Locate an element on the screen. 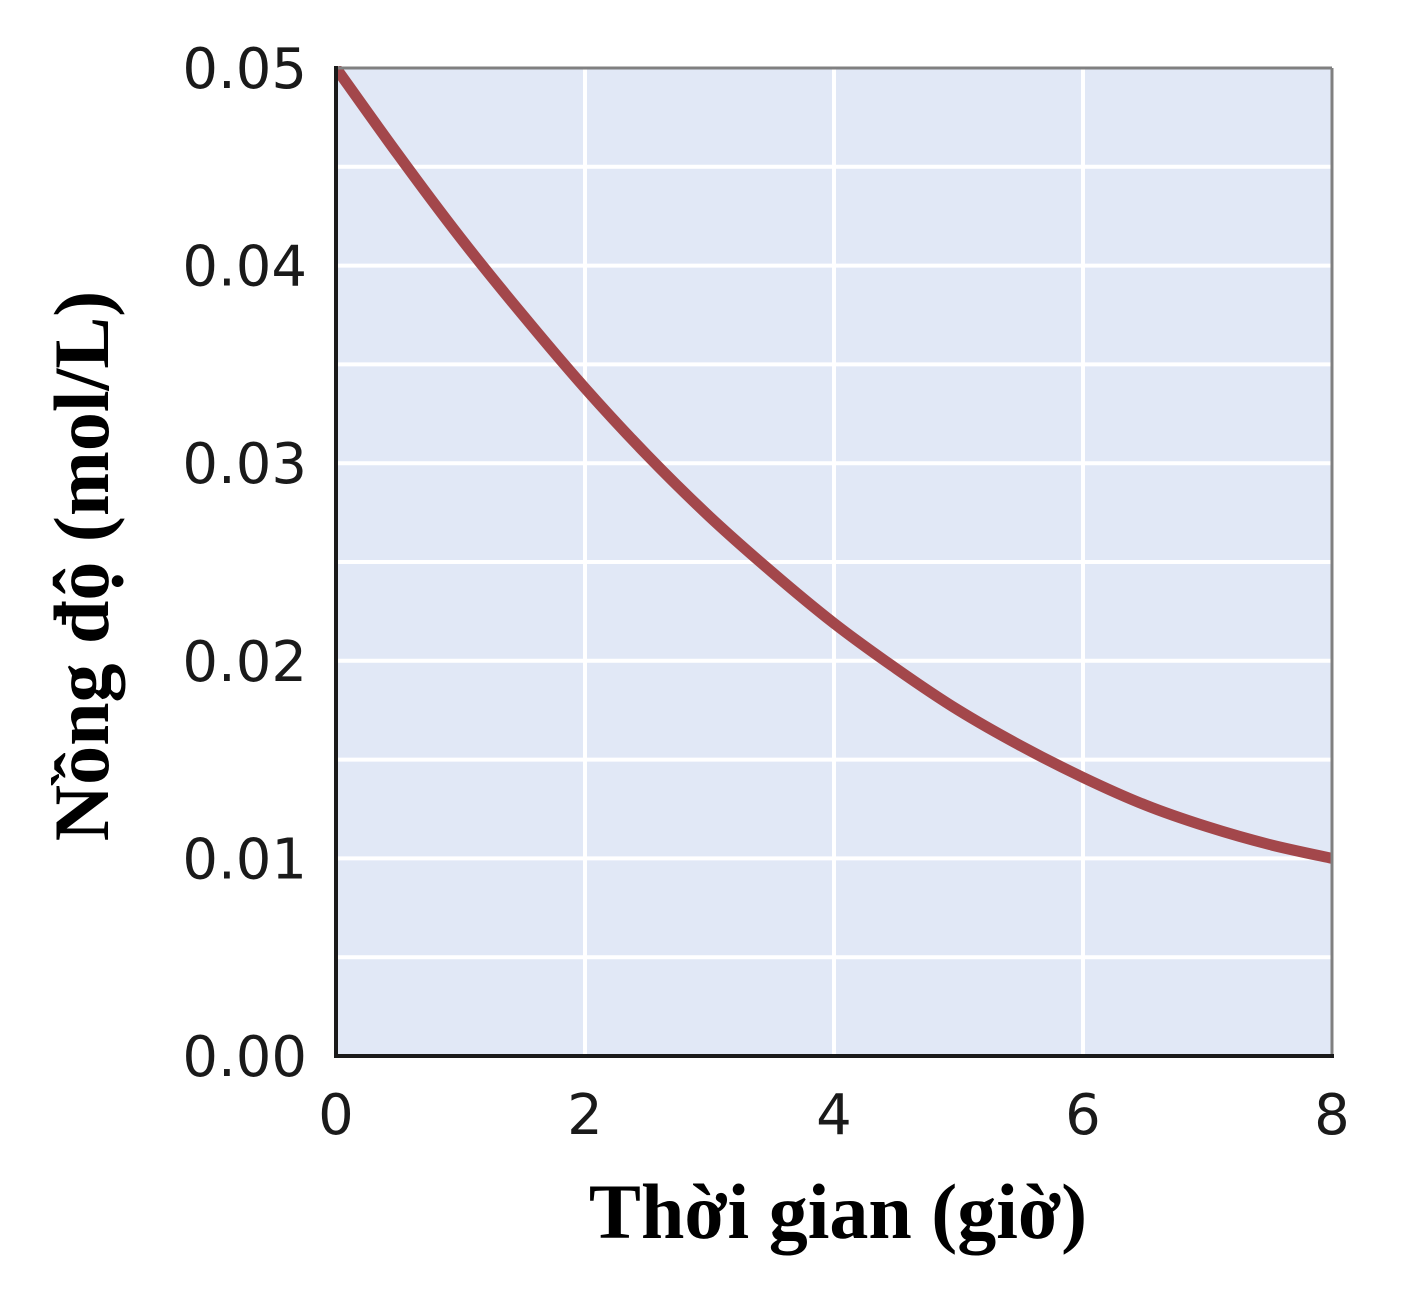  x-tick-label: 8 is located at coordinates (1332, 1115).